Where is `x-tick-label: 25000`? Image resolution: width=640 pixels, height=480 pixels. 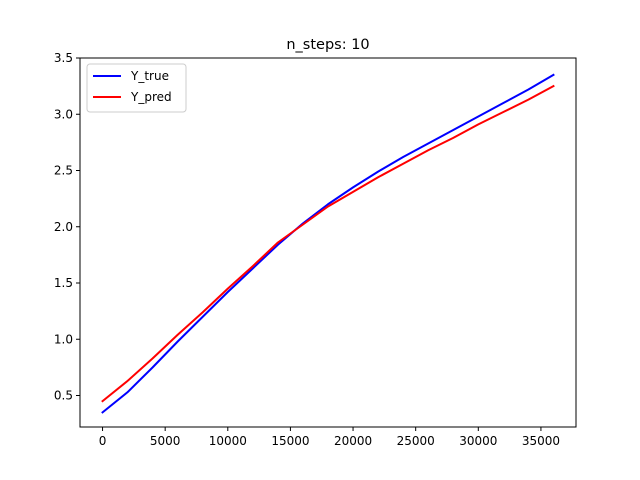
x-tick-label: 25000 is located at coordinates (416, 441).